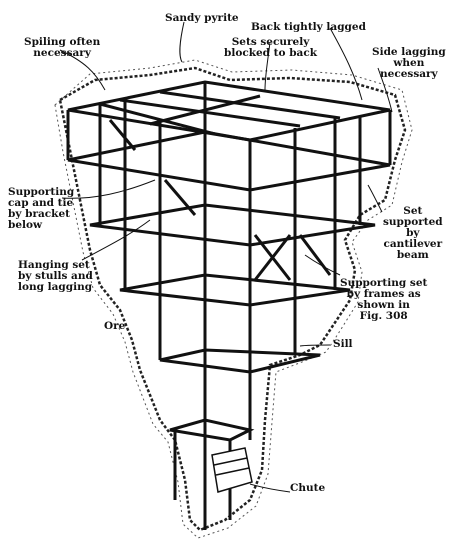 The image size is (468, 551). Describe the element at coordinates (232, 225) in the screenshot. I see `level-3-outline` at that location.